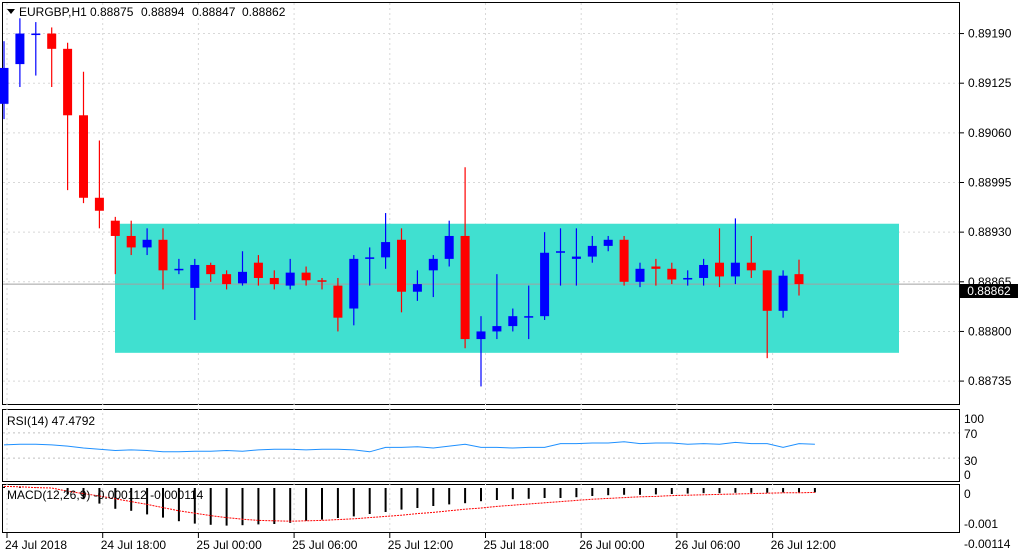 Image resolution: width=1020 pixels, height=556 pixels. What do you see at coordinates (409, 503) in the screenshot?
I see `macd-signal-line` at bounding box center [409, 503].